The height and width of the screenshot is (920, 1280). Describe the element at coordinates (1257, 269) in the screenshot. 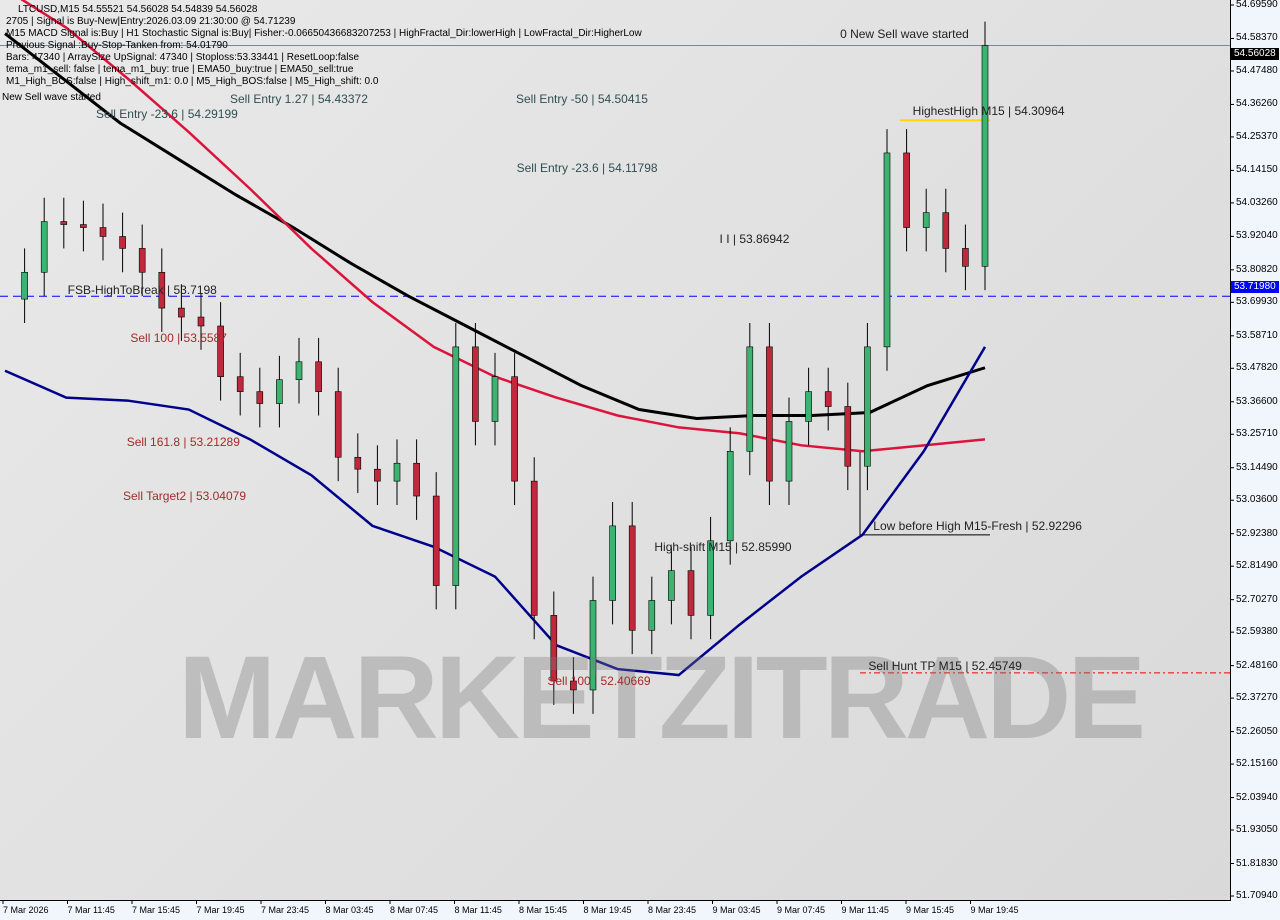

I see `y-tick-label: 53.80820` at that location.